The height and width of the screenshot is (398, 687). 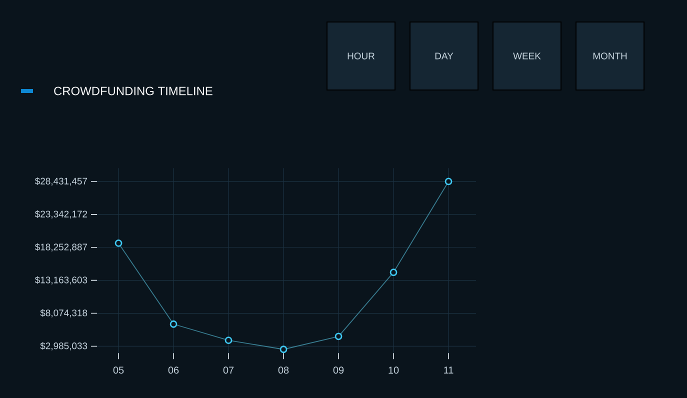 What do you see at coordinates (118, 370) in the screenshot?
I see `x-tick-label: 05` at bounding box center [118, 370].